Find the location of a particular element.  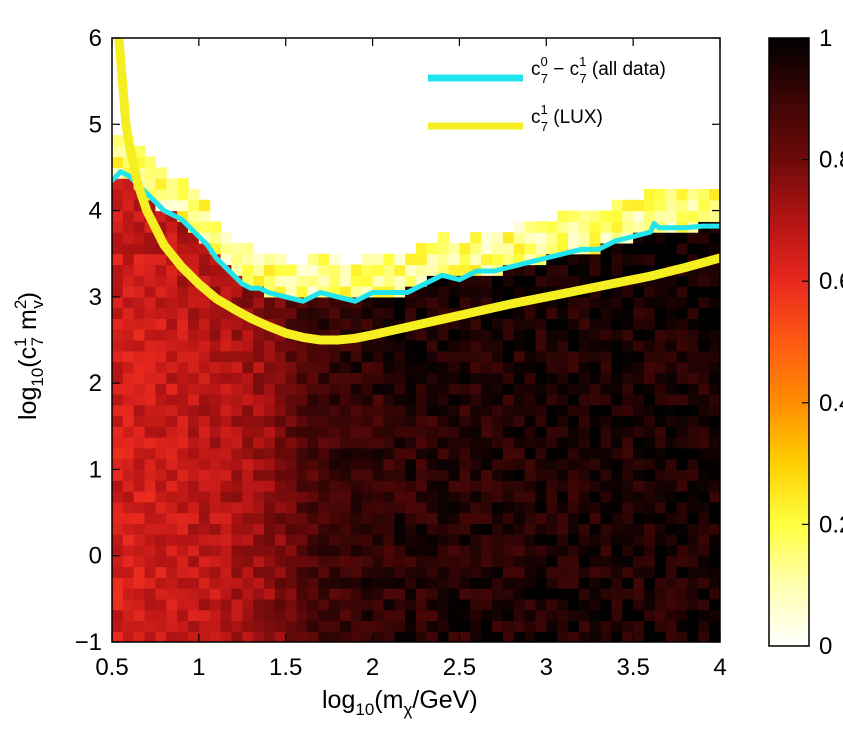

y-tick-label: −1 is located at coordinates (88, 642).